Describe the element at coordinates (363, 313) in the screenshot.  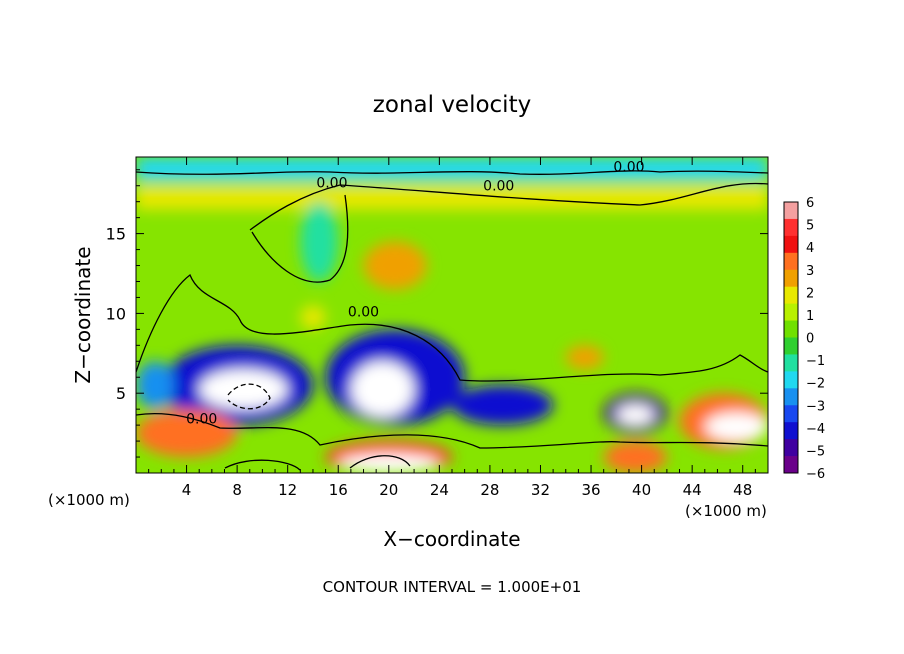
I see `contour-label-4: 0.00` at that location.